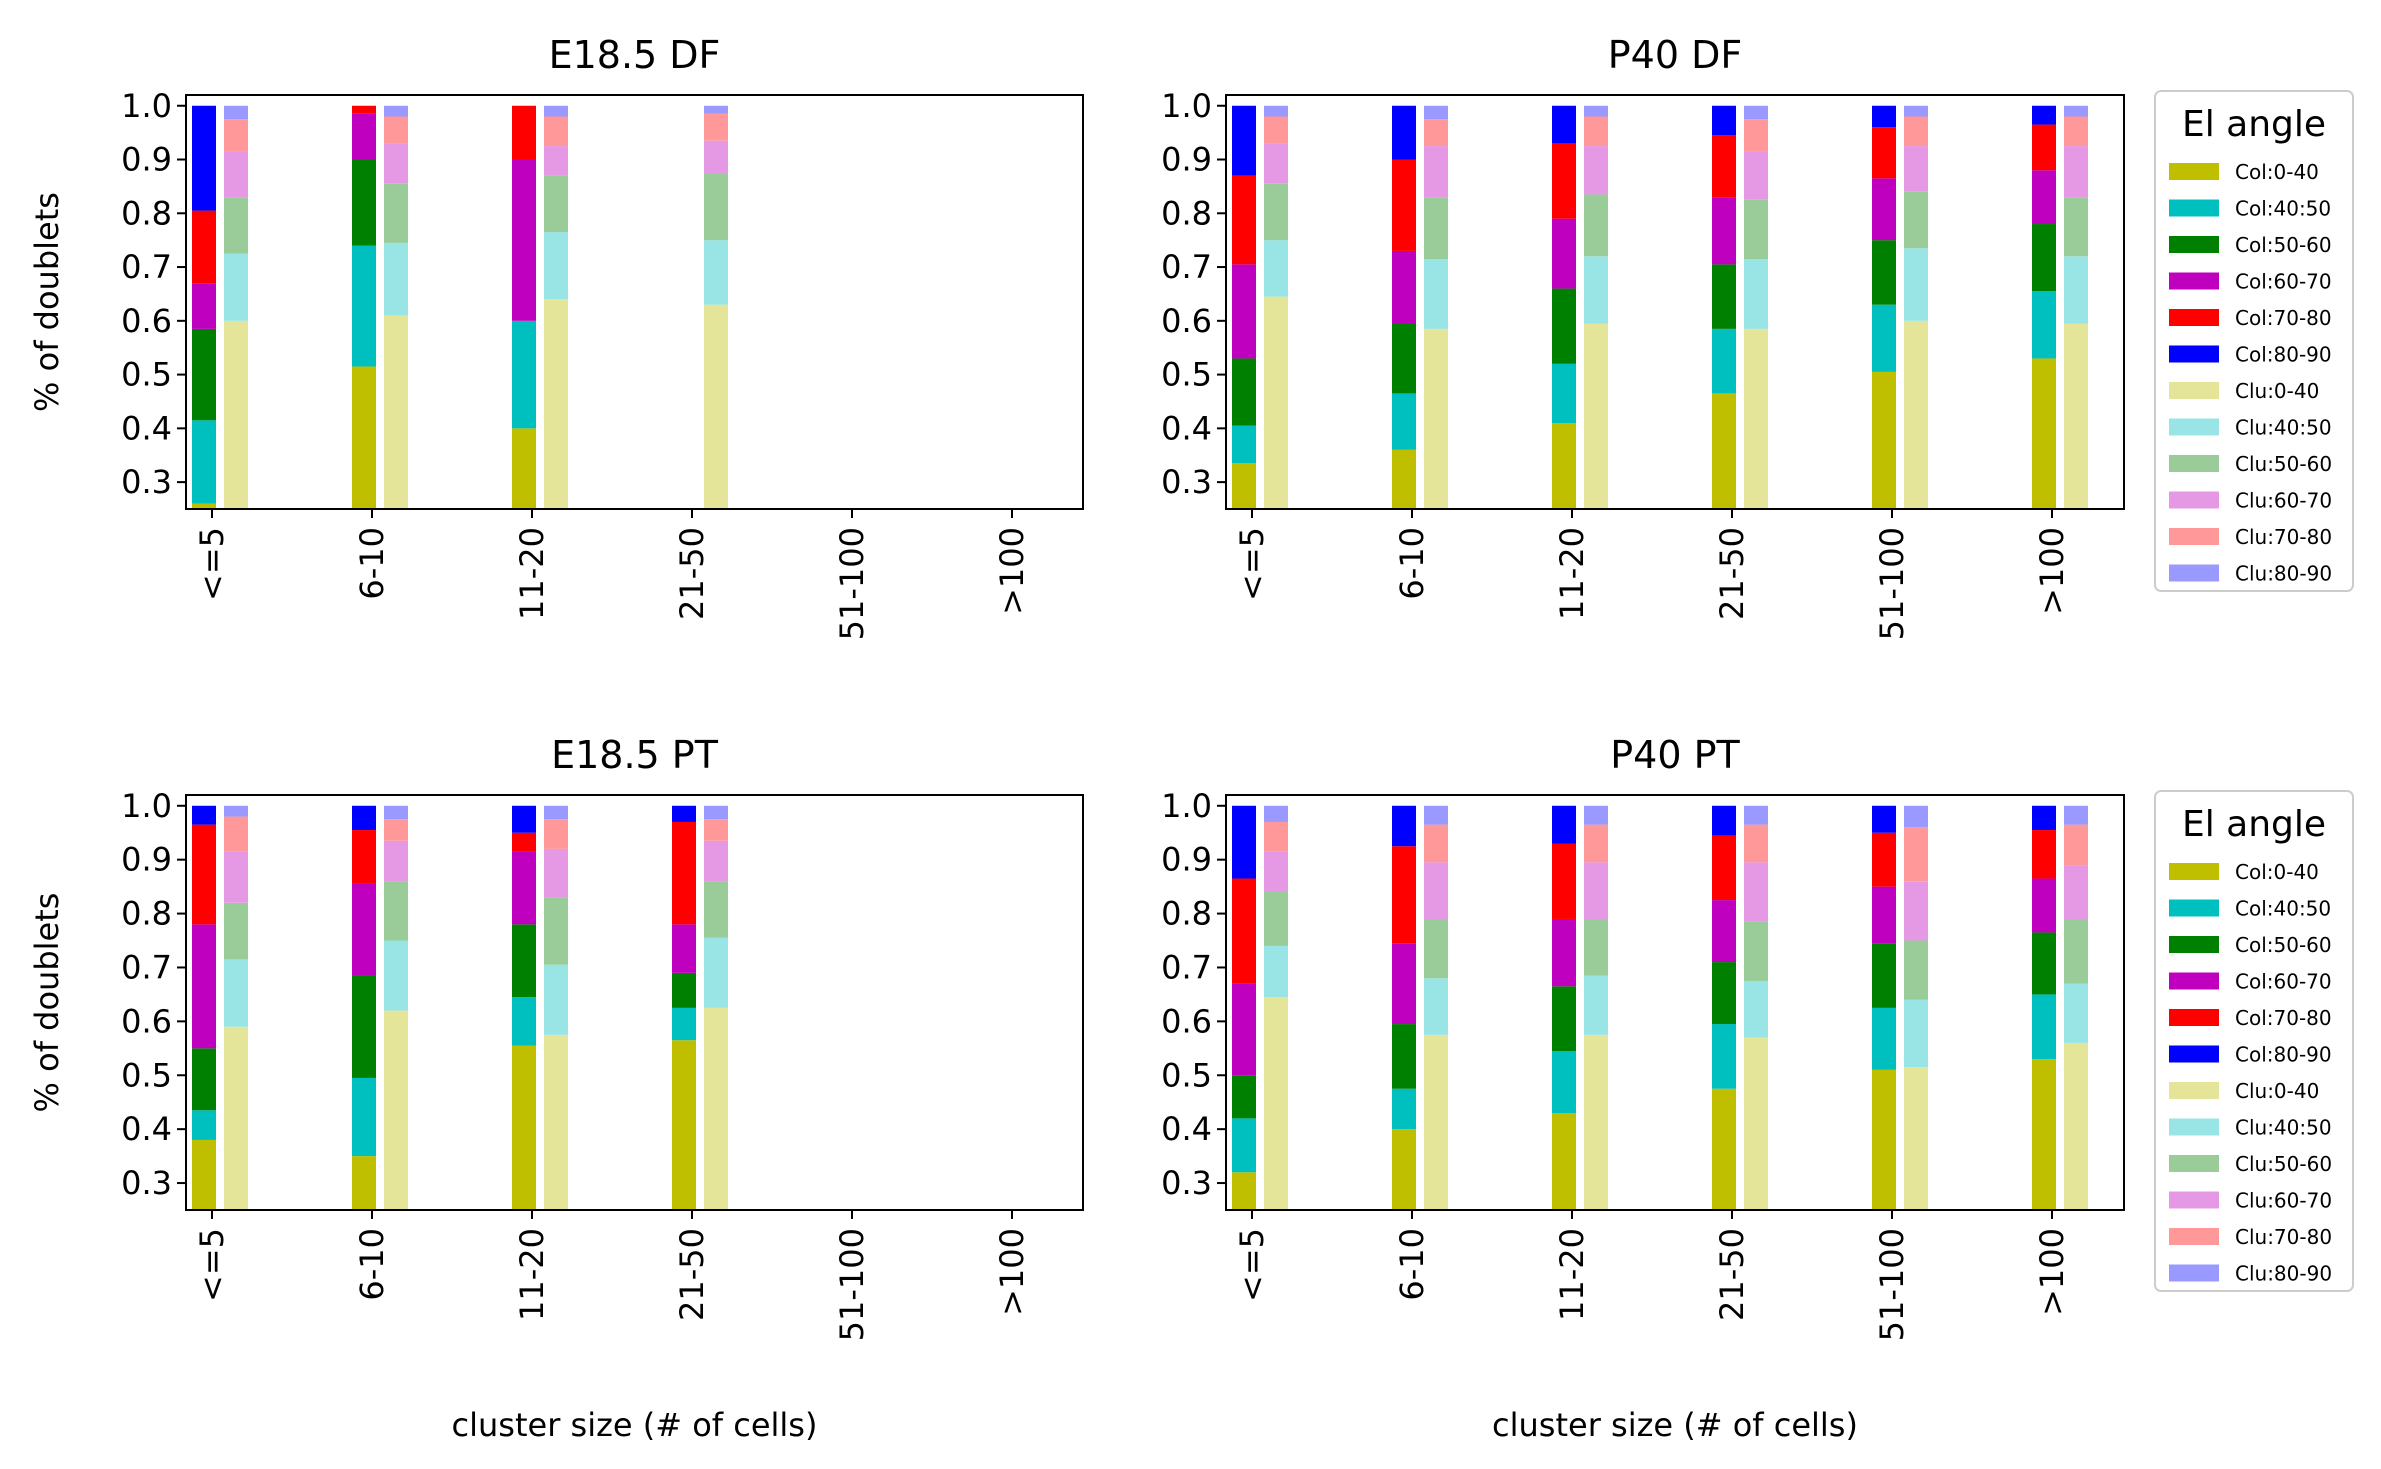 This screenshot has width=2381, height=1469. Describe the element at coordinates (146, 213) in the screenshot. I see `y-tick-label: 0.8` at that location.